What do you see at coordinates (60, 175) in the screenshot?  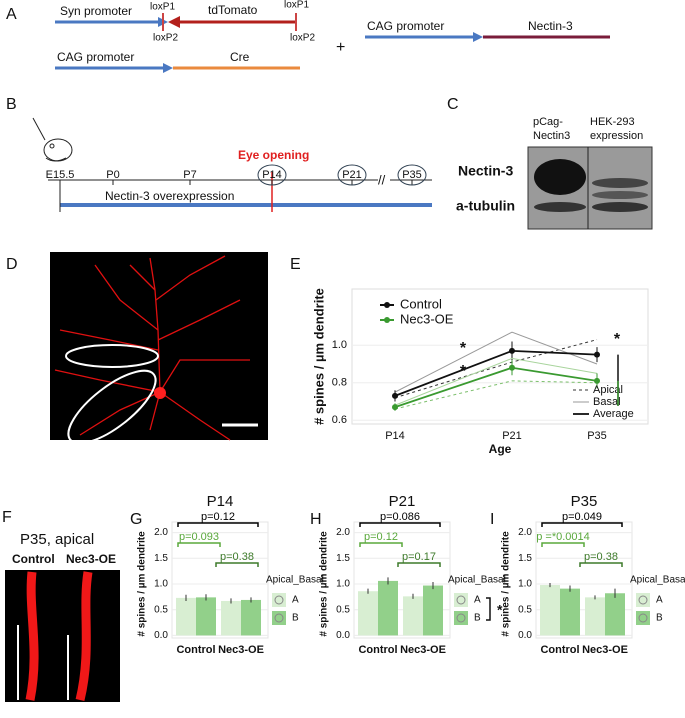 I see `timeline-label: E15.5` at bounding box center [60, 175].